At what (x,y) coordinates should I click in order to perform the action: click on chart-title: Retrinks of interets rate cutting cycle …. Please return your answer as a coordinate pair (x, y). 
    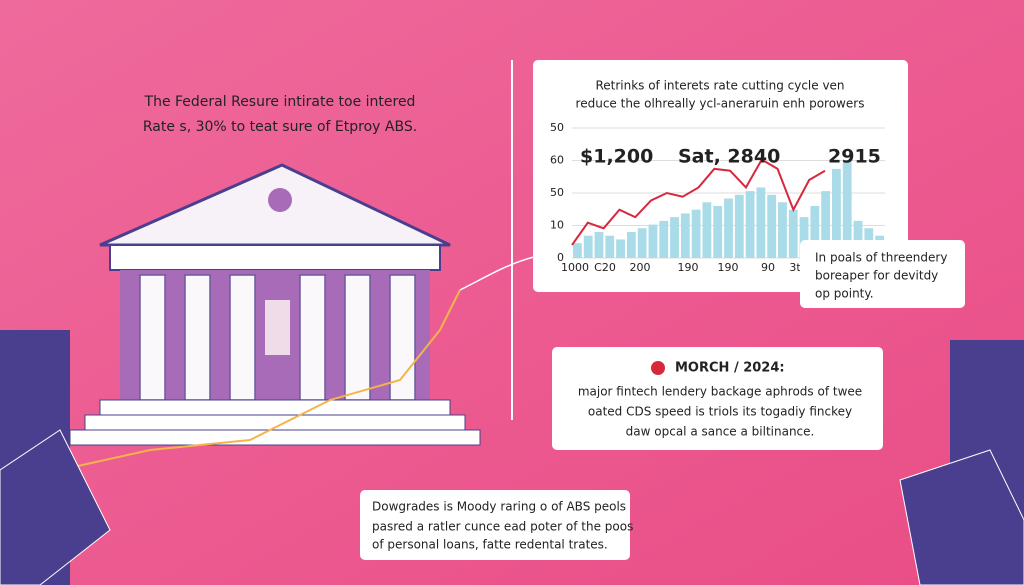
    Looking at the image, I should click on (719, 86).